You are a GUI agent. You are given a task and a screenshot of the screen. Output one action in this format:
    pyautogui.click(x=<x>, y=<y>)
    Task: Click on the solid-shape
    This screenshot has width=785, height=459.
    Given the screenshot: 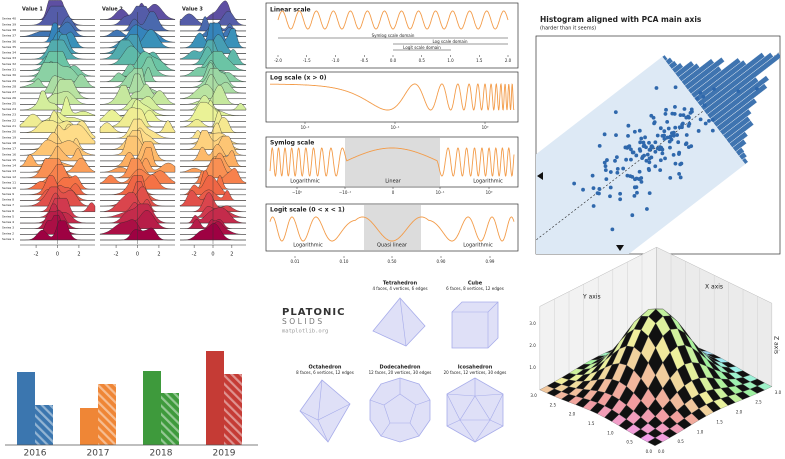 What is the action you would take?
    pyautogui.click(x=325, y=411)
    